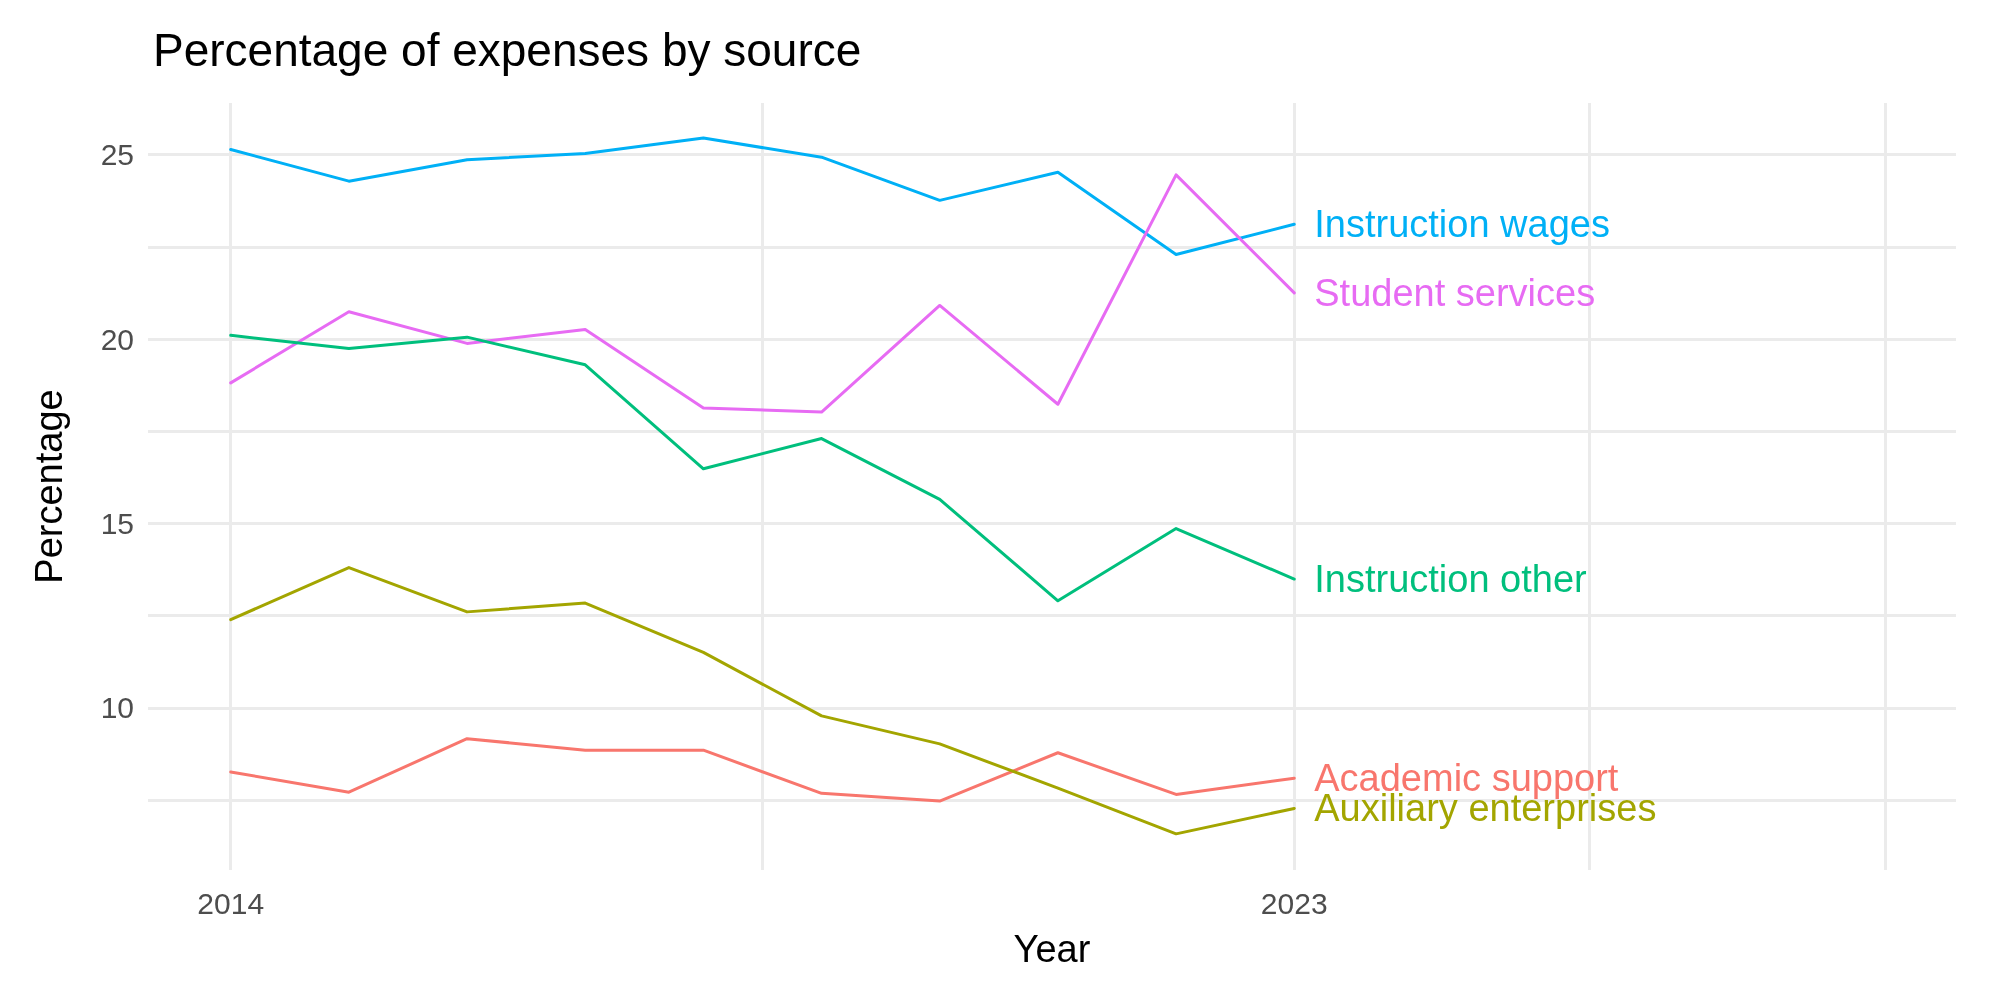  Describe the element at coordinates (507, 50) in the screenshot. I see `chart-title: Percentage of expenses by source` at that location.